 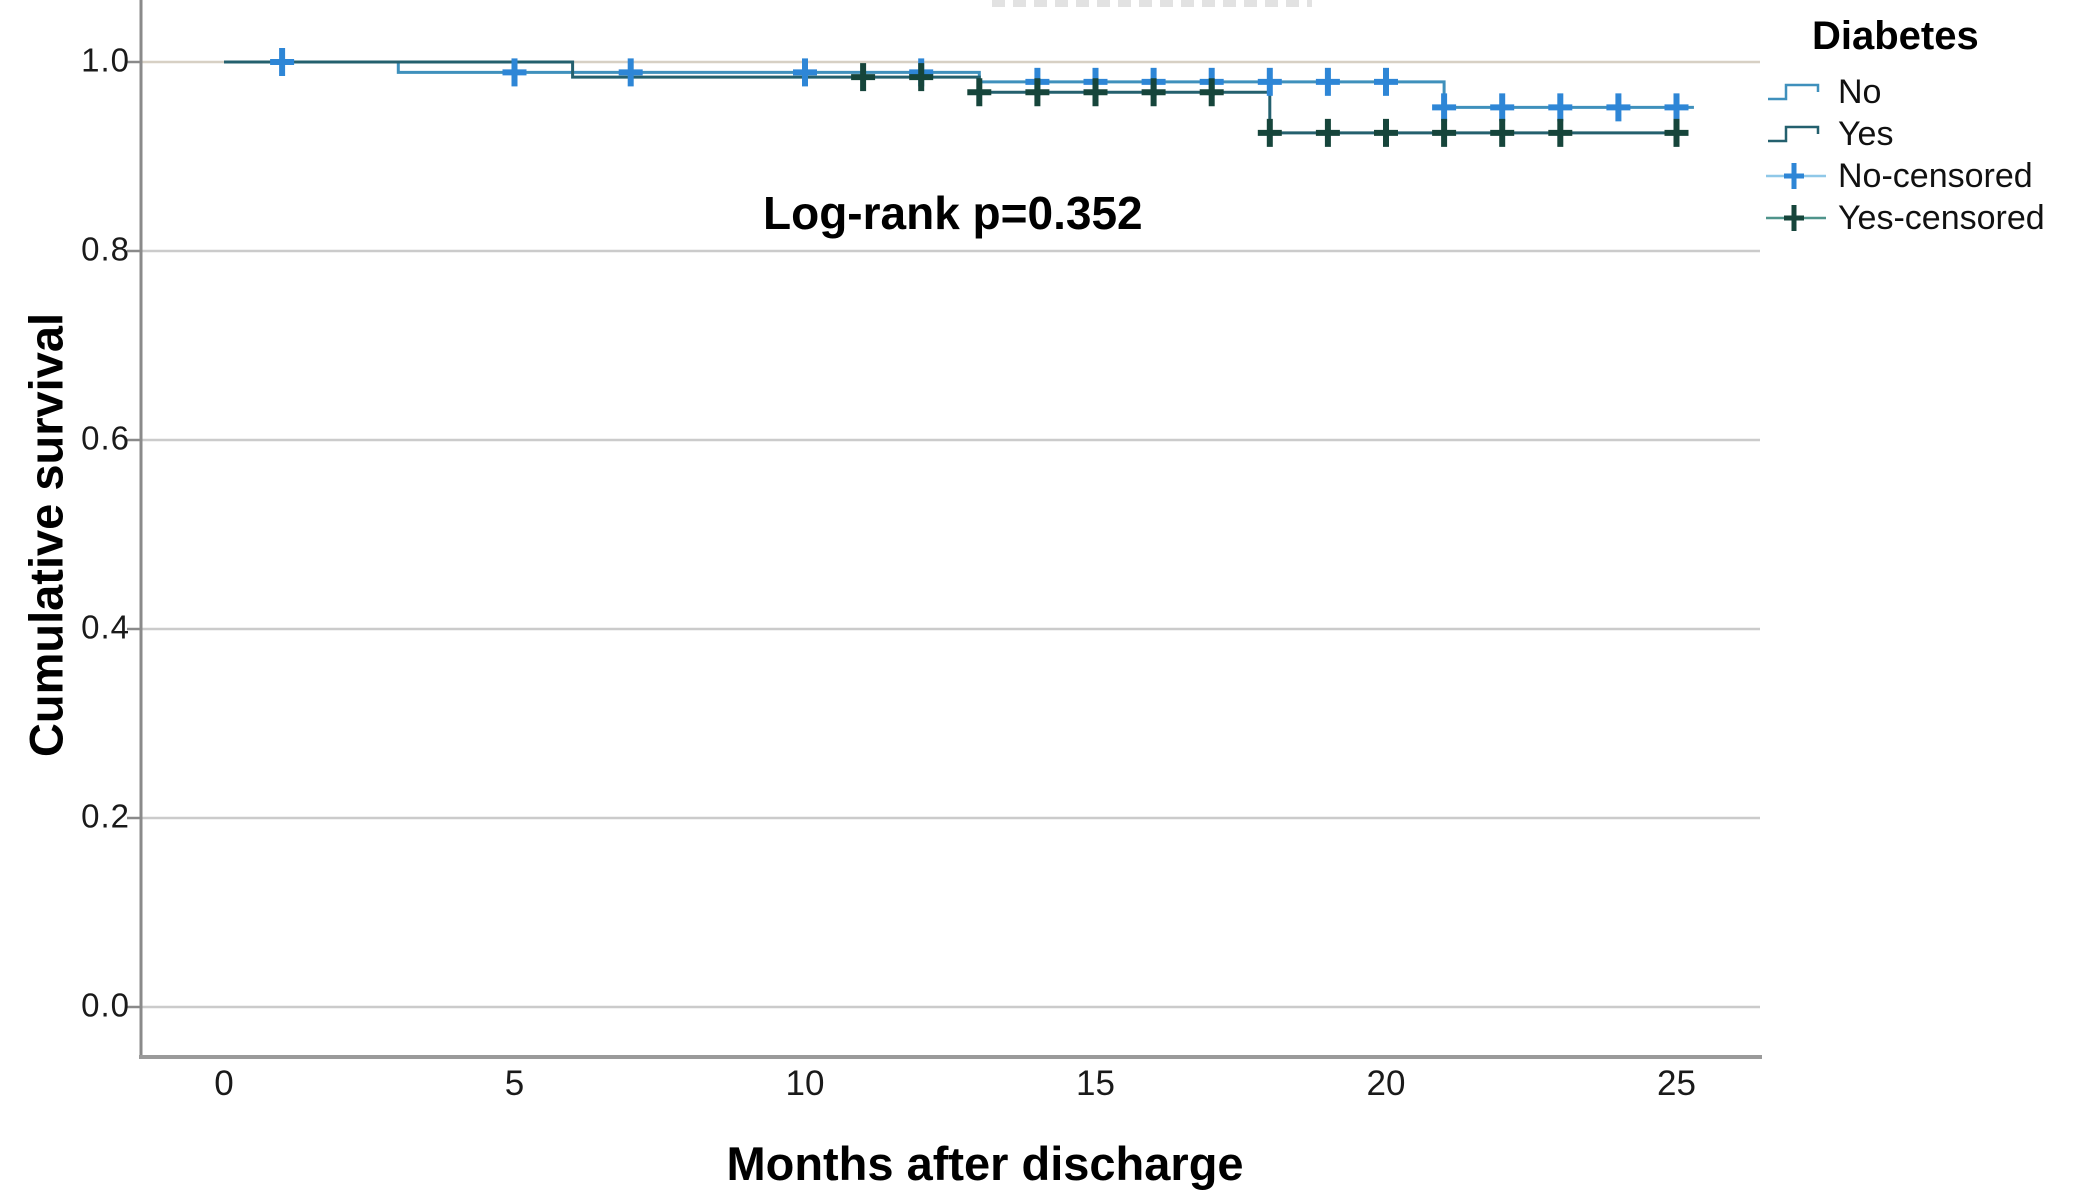 I want to click on legend-label: No-censored, so click(x=1935, y=175).